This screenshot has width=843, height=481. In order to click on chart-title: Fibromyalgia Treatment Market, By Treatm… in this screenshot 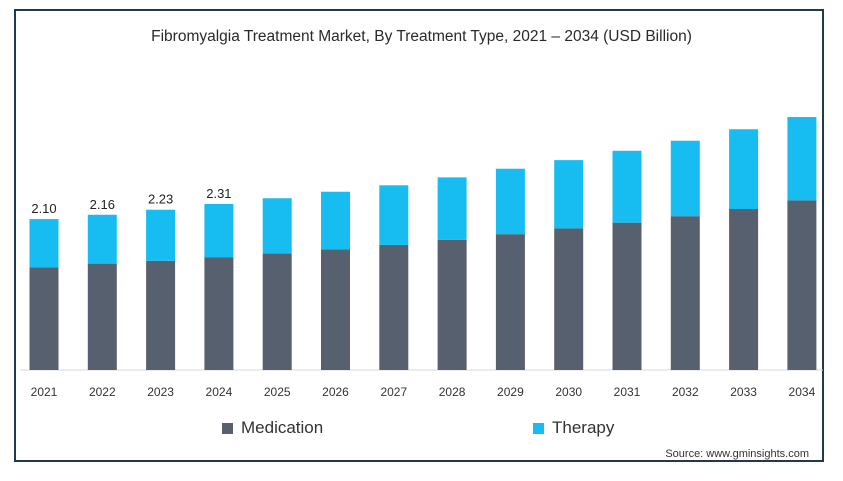, I will do `click(421, 36)`.